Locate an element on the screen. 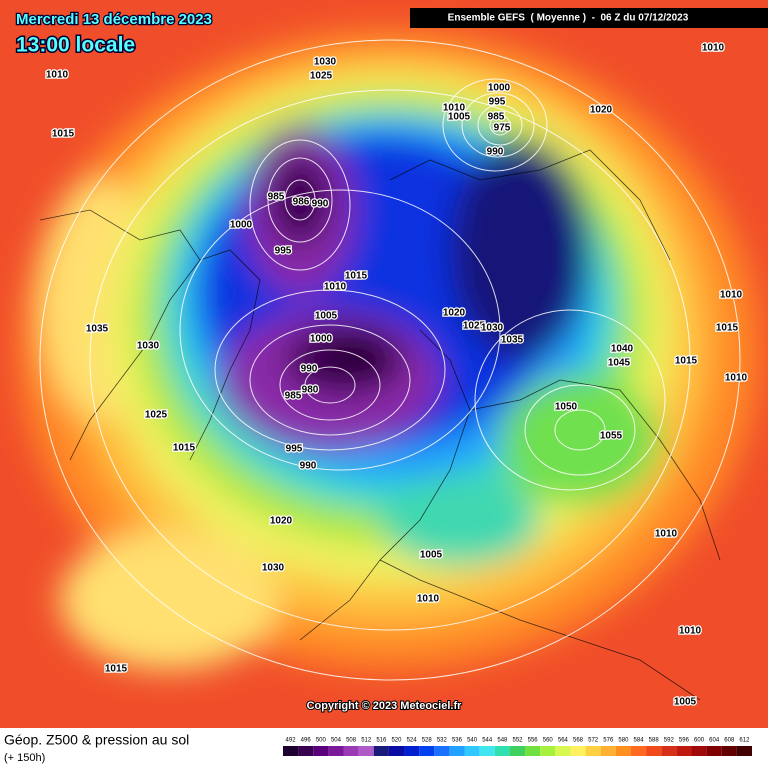 The width and height of the screenshot is (768, 773). footer-lead: (+ 150h) is located at coordinates (24, 758).